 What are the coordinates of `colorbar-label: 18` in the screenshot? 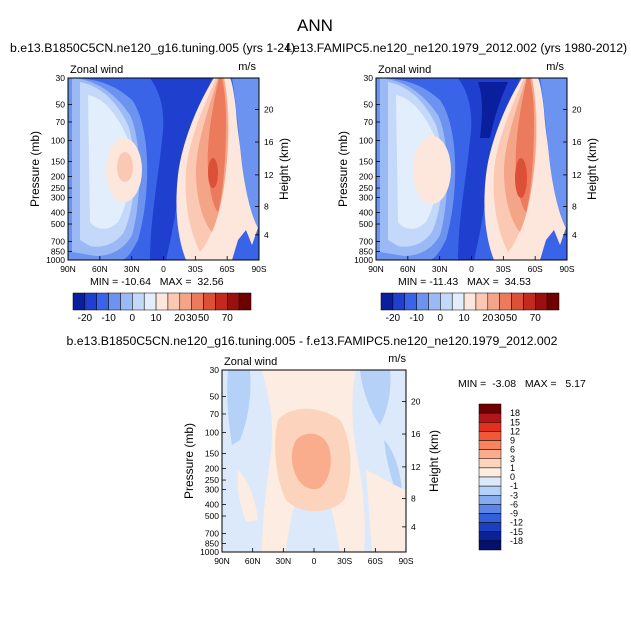 It's located at (515, 413).